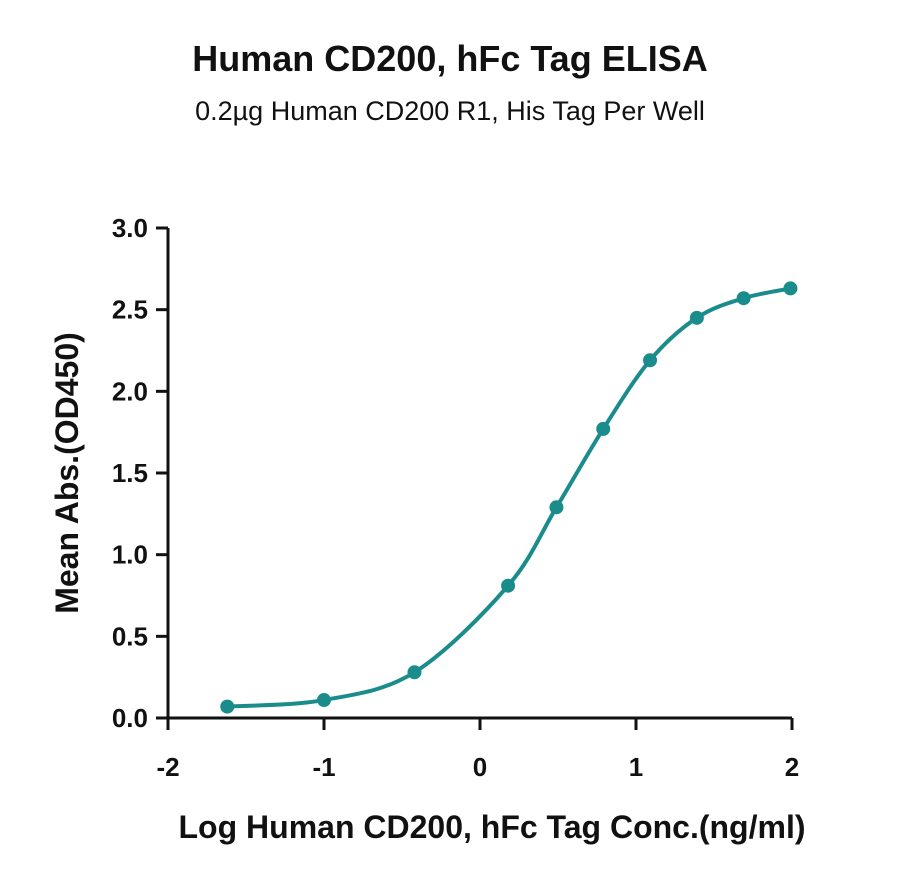  What do you see at coordinates (480, 767) in the screenshot?
I see `x-tick-label: 0` at bounding box center [480, 767].